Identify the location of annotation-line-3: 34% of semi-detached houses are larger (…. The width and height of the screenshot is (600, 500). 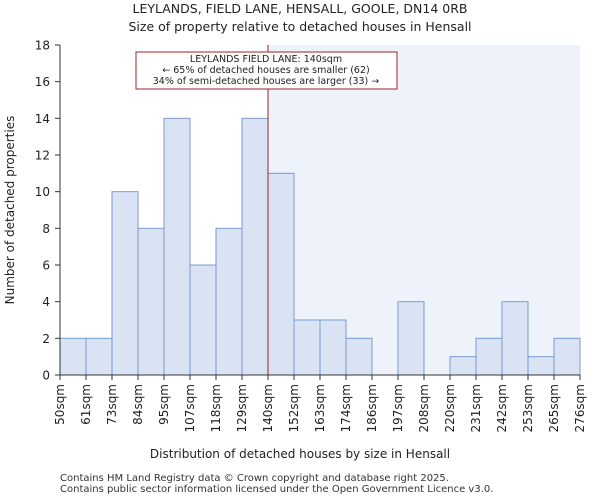
(266, 81).